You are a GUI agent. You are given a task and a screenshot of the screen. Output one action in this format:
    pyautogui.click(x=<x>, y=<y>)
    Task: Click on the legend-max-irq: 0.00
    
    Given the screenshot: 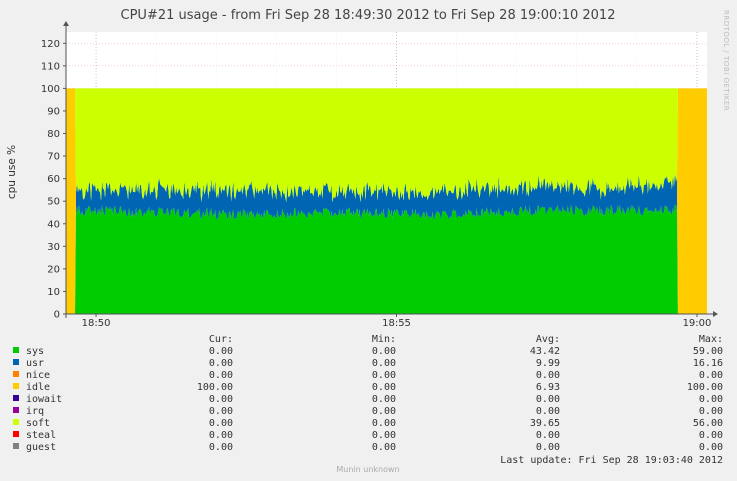 What is the action you would take?
    pyautogui.click(x=711, y=411)
    